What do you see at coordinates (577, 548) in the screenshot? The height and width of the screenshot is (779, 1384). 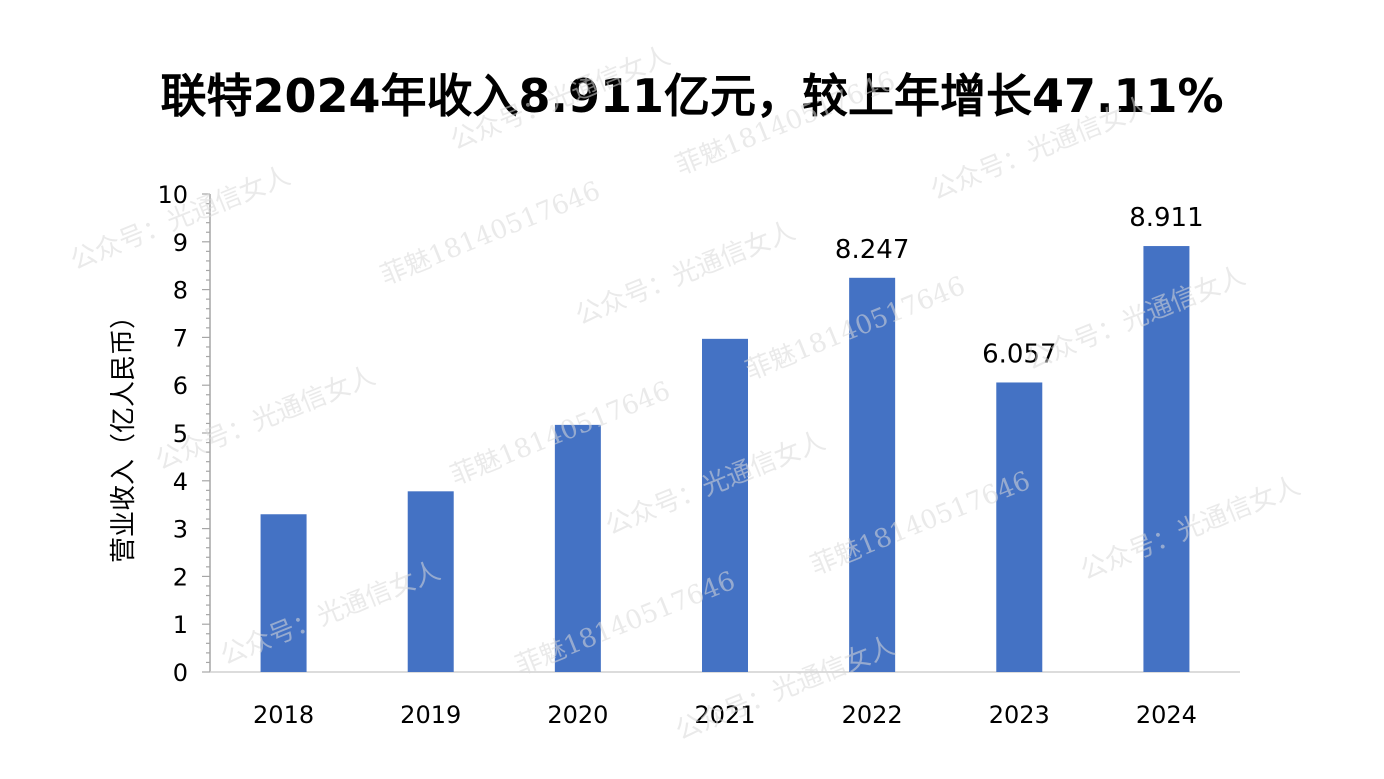 I see `bar-2020` at bounding box center [577, 548].